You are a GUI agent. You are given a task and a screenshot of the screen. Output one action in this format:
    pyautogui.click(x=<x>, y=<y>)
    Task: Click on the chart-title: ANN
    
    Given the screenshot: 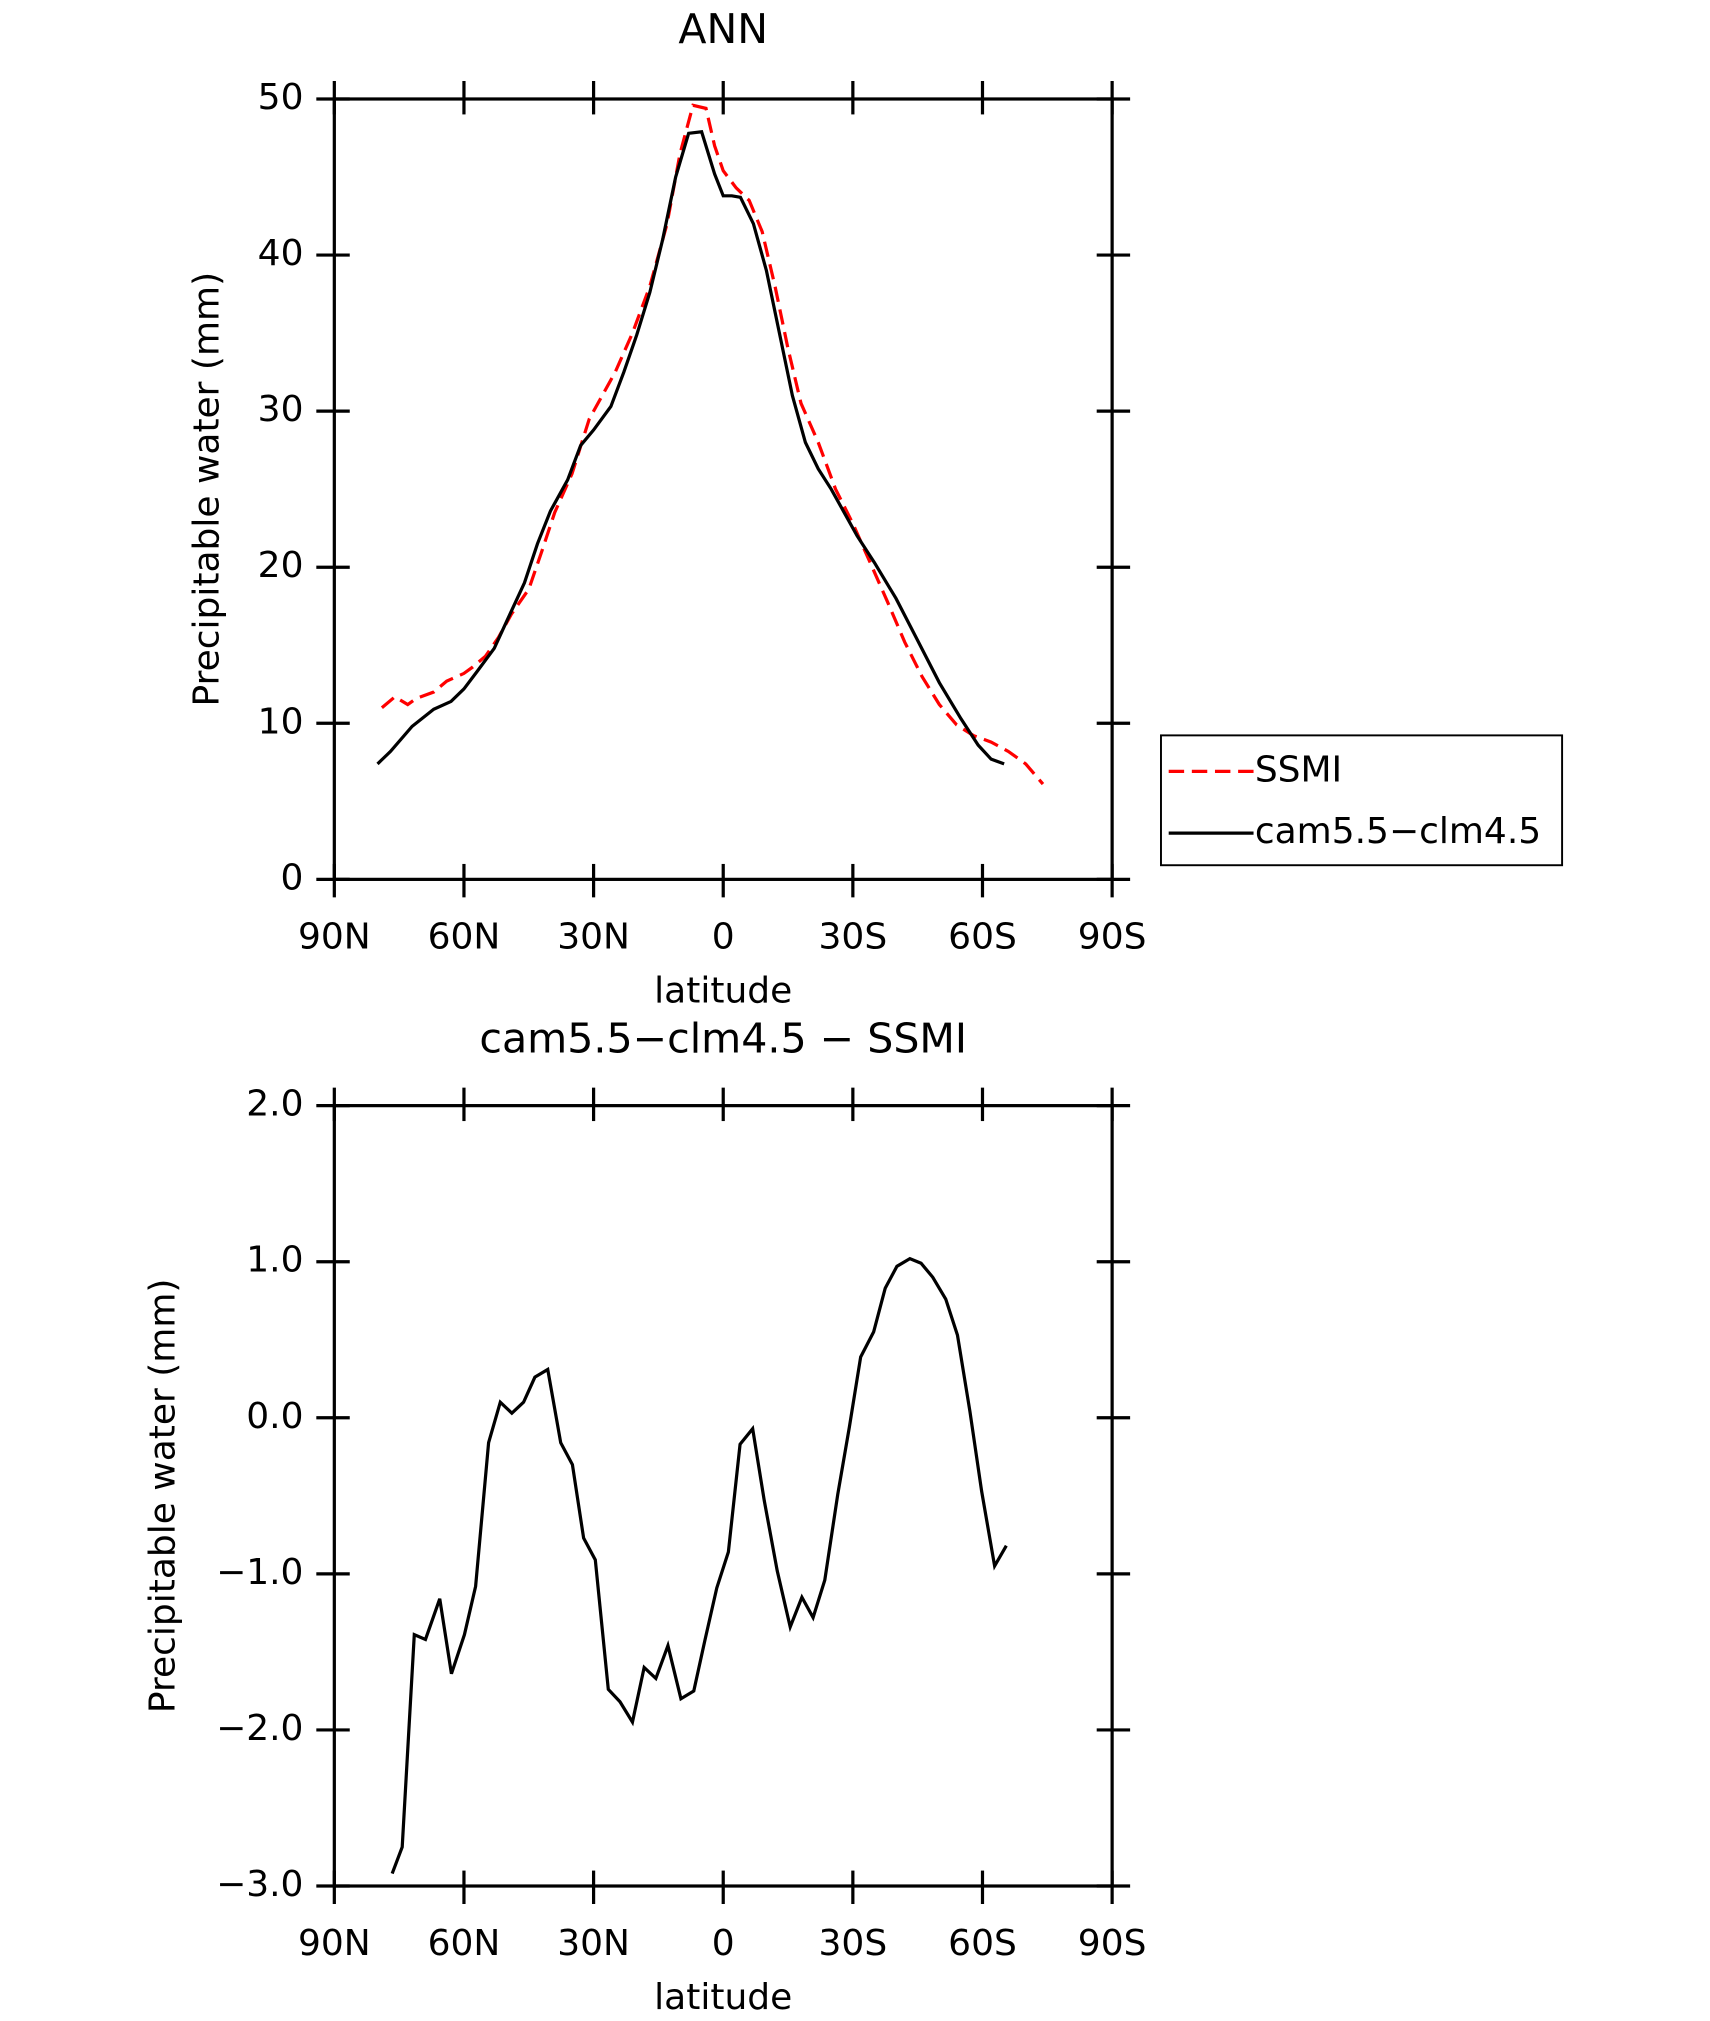 What is the action you would take?
    pyautogui.click(x=723, y=29)
    